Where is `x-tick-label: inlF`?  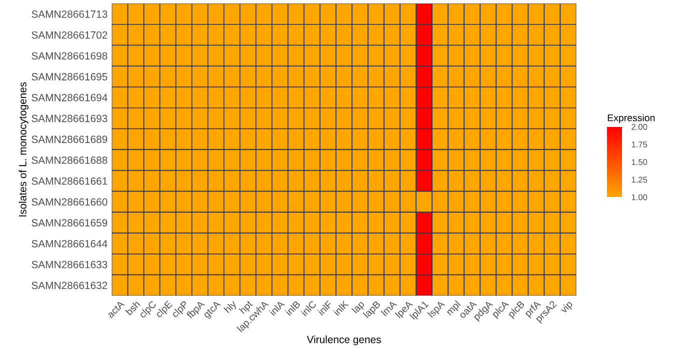 x-tick-label: inlF is located at coordinates (325, 308).